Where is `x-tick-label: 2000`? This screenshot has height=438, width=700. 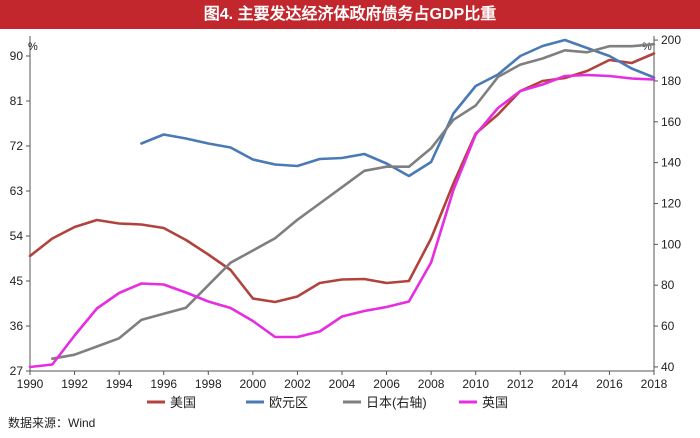
x-tick-label: 2000 is located at coordinates (253, 384).